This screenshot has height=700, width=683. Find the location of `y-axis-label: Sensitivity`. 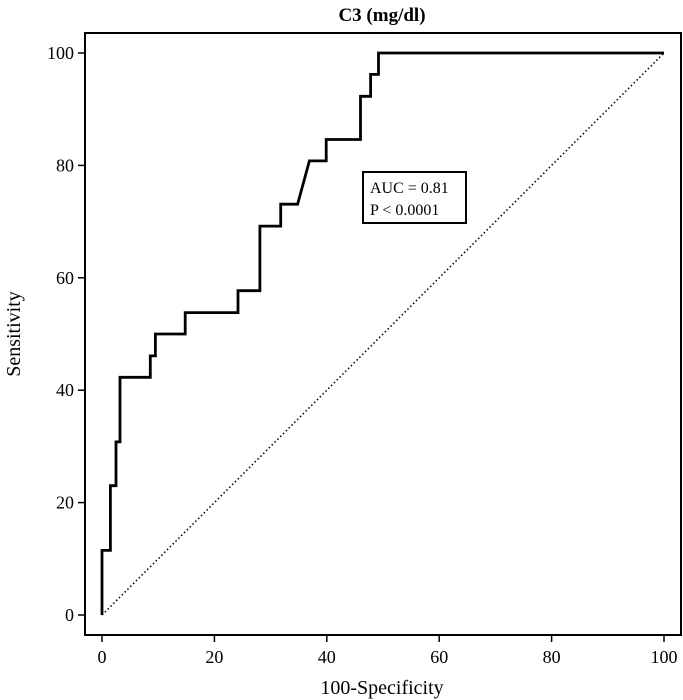

y-axis-label: Sensitivity is located at coordinates (14, 334).